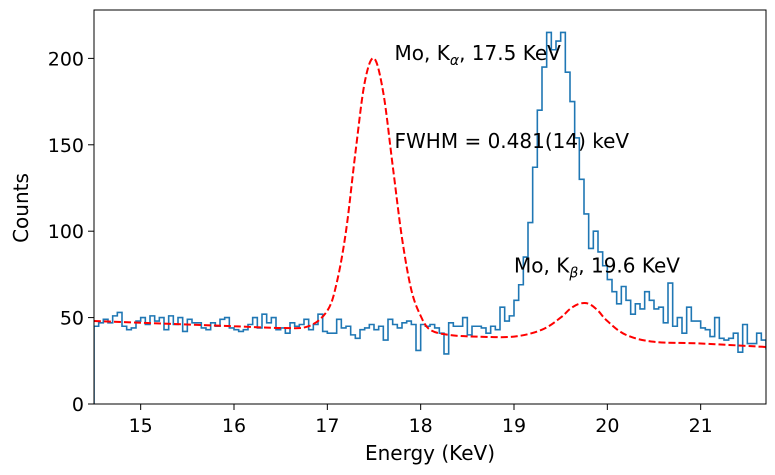 This screenshot has width=775, height=475. Describe the element at coordinates (430, 453) in the screenshot. I see `x-axis-label: Energy (KeV)` at that location.